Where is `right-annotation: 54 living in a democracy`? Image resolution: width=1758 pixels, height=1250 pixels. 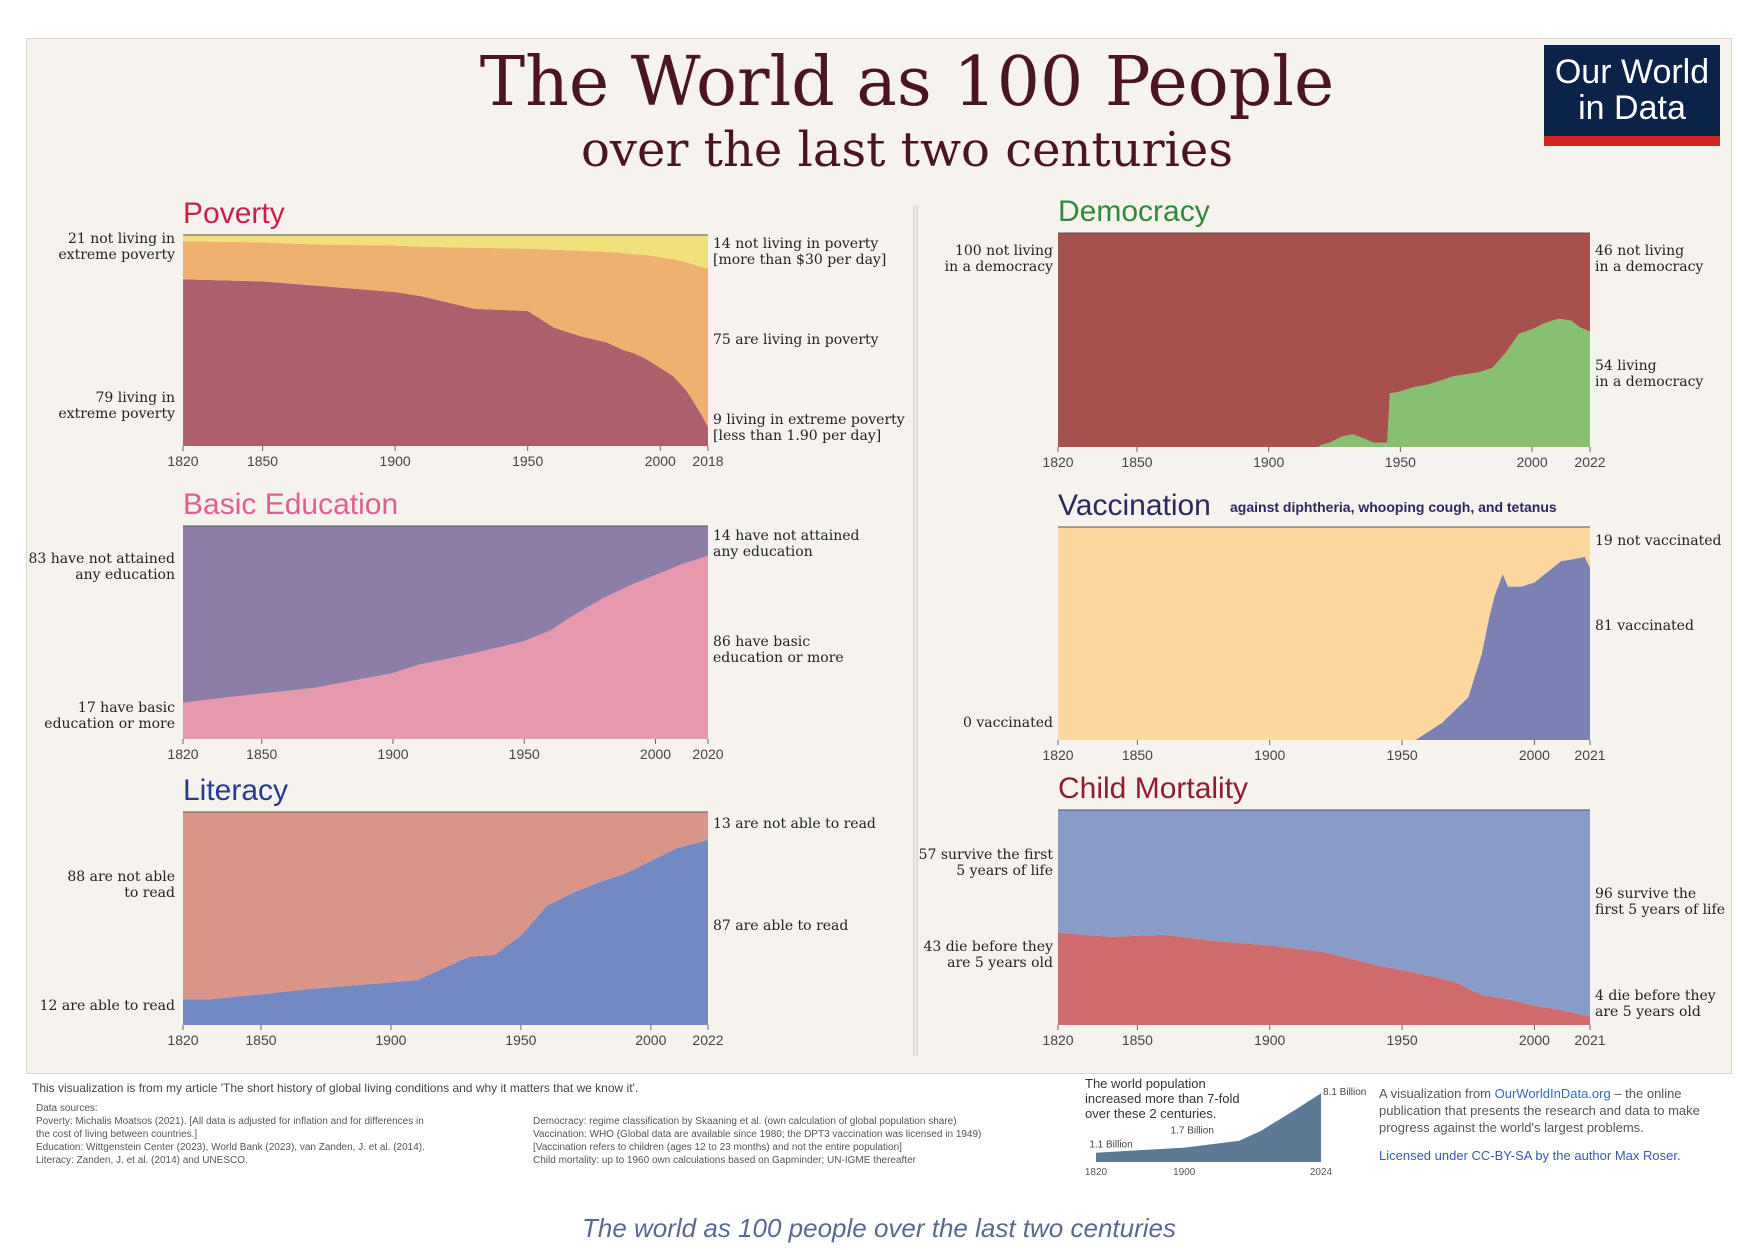 right-annotation: 54 living in a democracy is located at coordinates (1649, 374).